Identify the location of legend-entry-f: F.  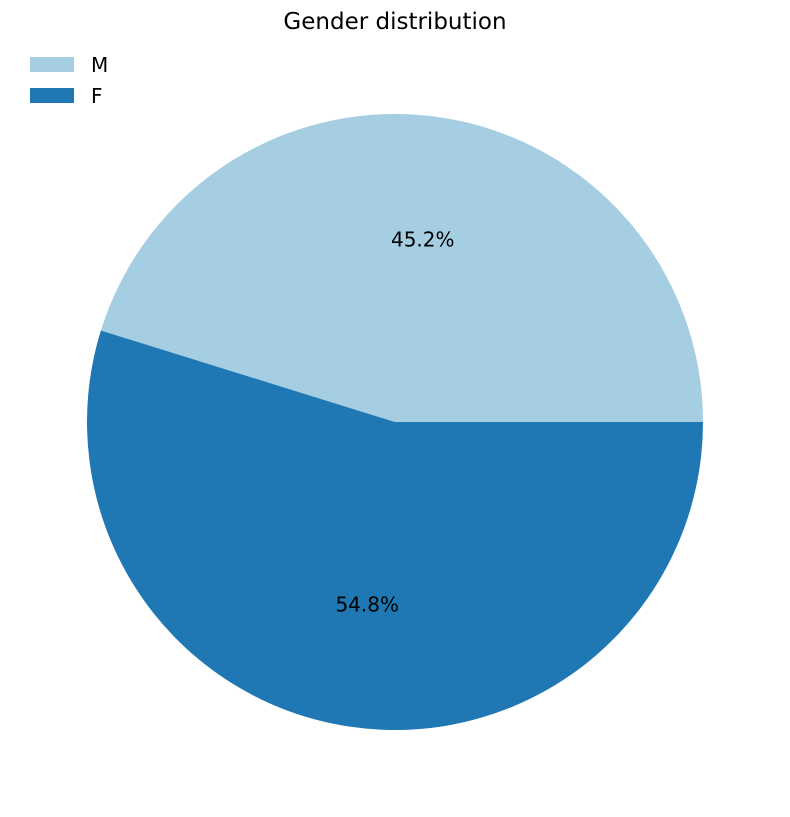
(66, 96).